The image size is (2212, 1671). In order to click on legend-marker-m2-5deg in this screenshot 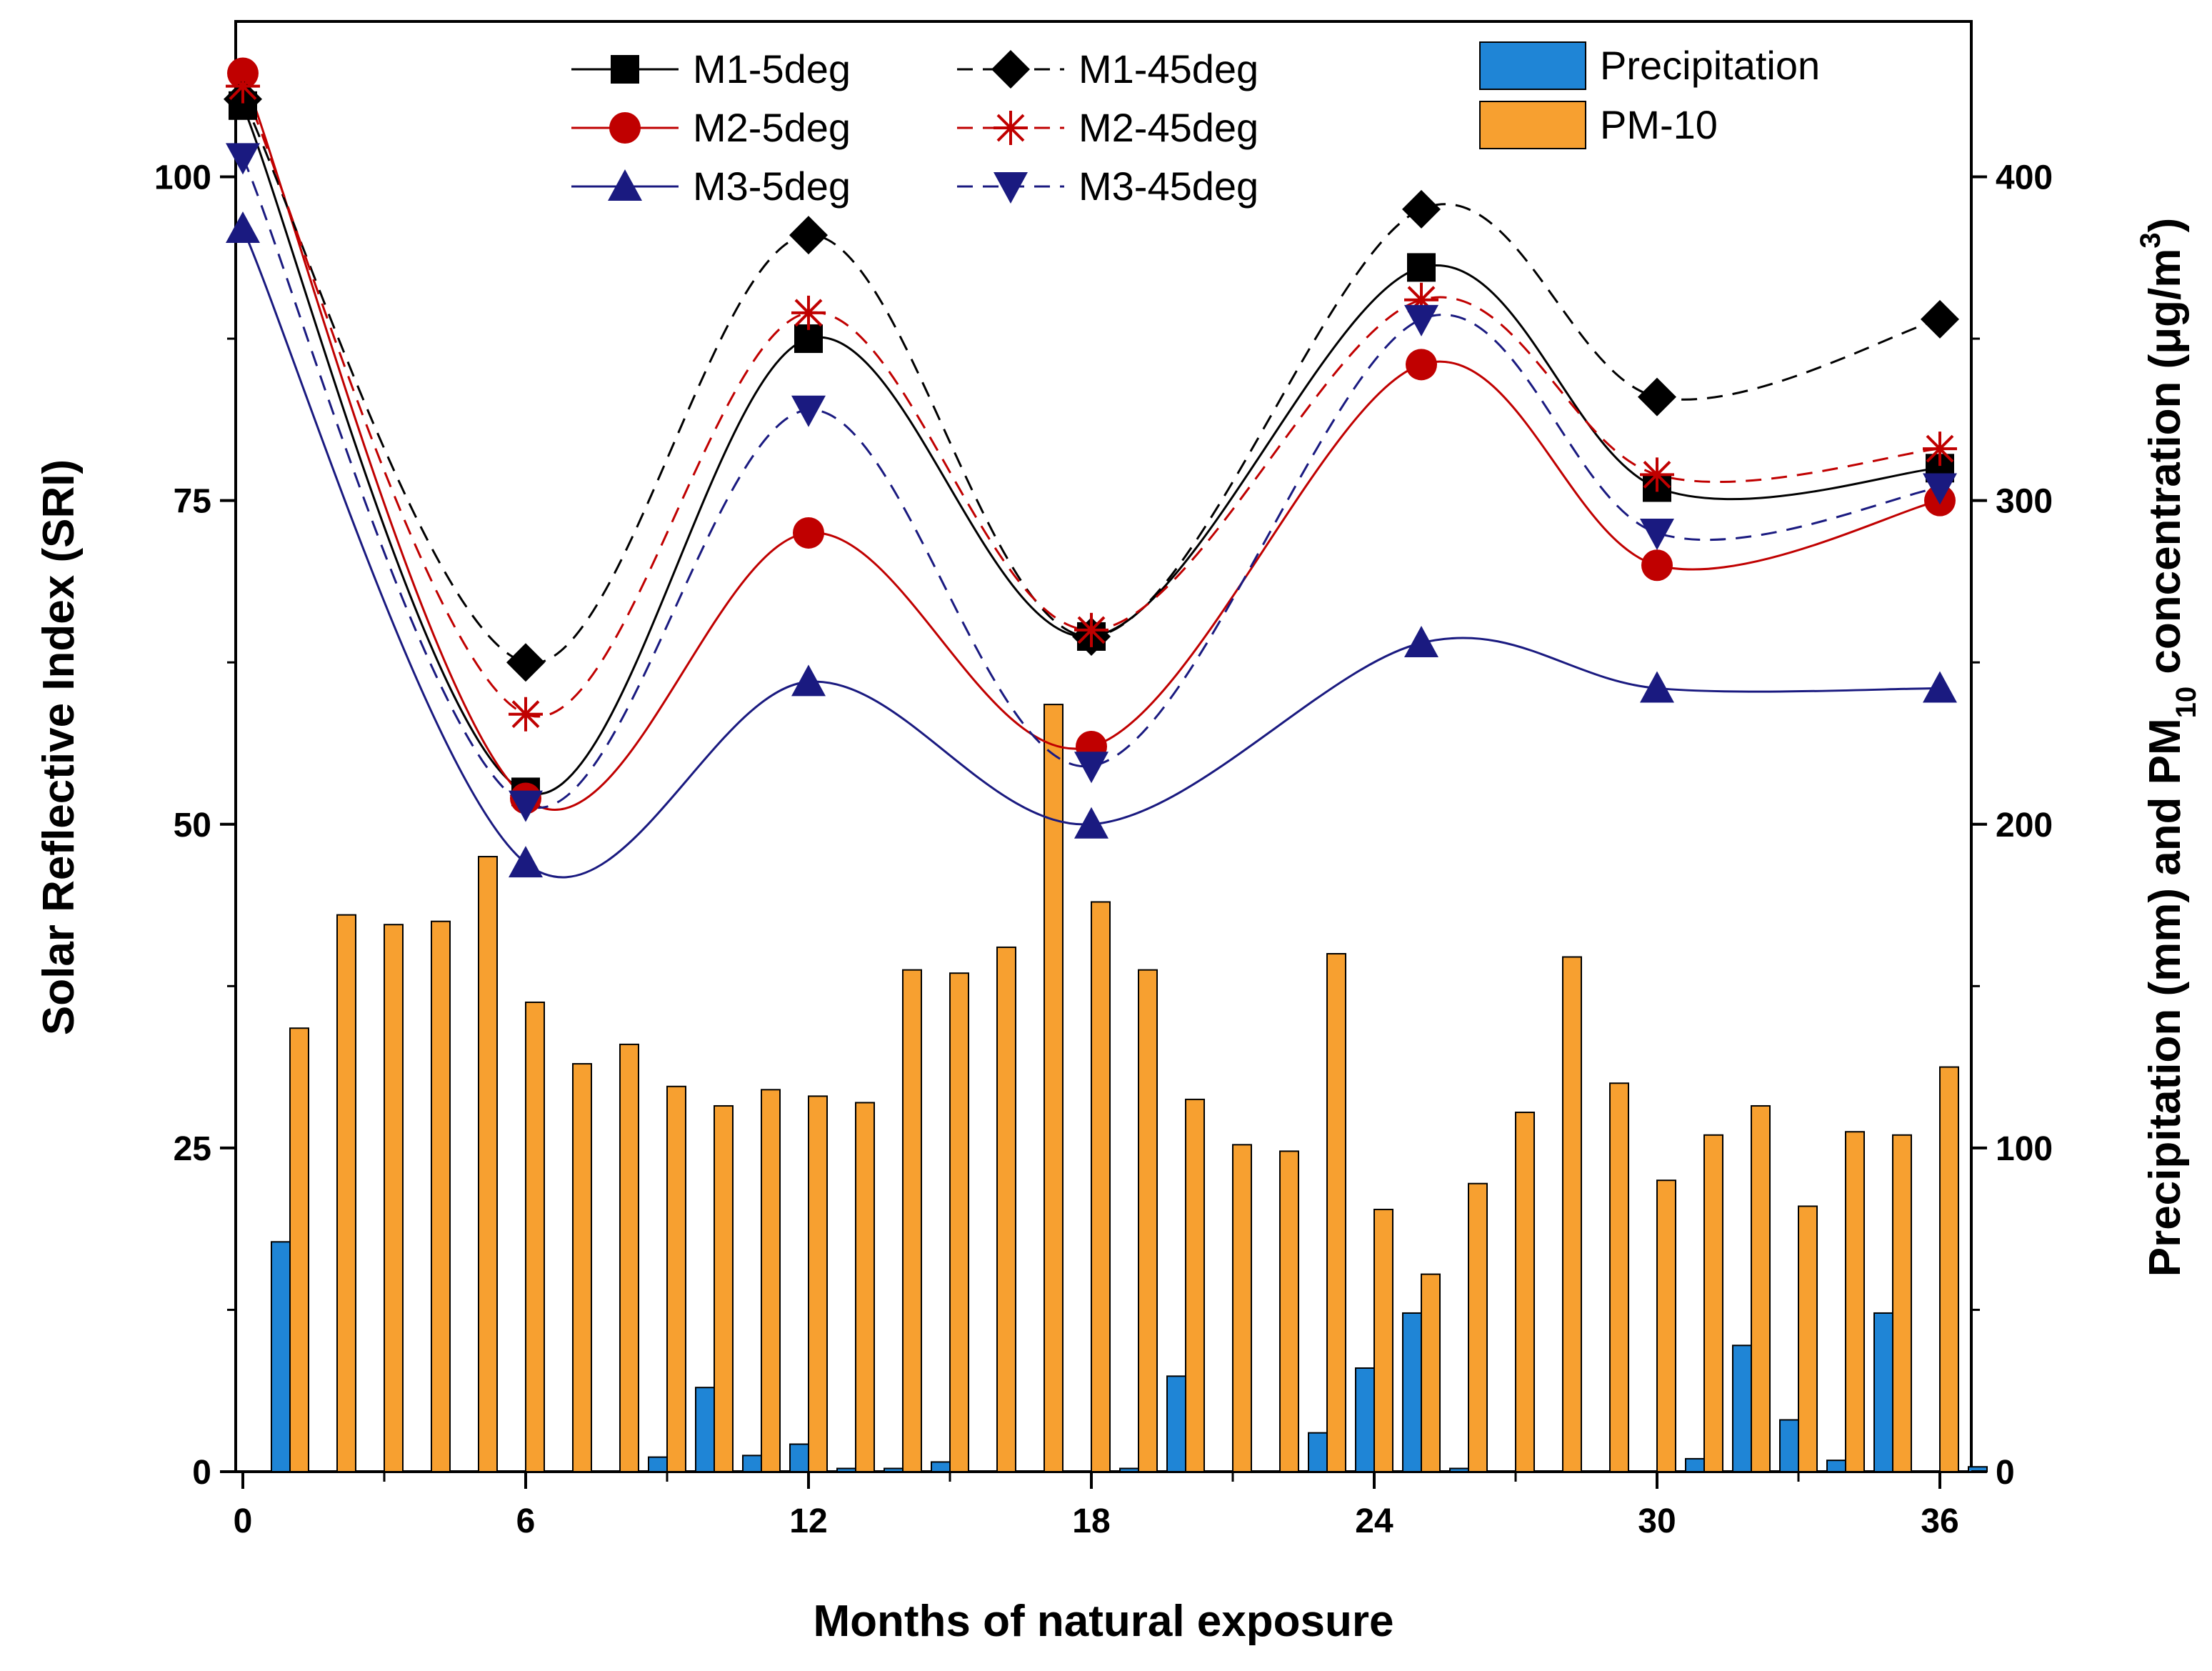, I will do `click(625, 128)`.